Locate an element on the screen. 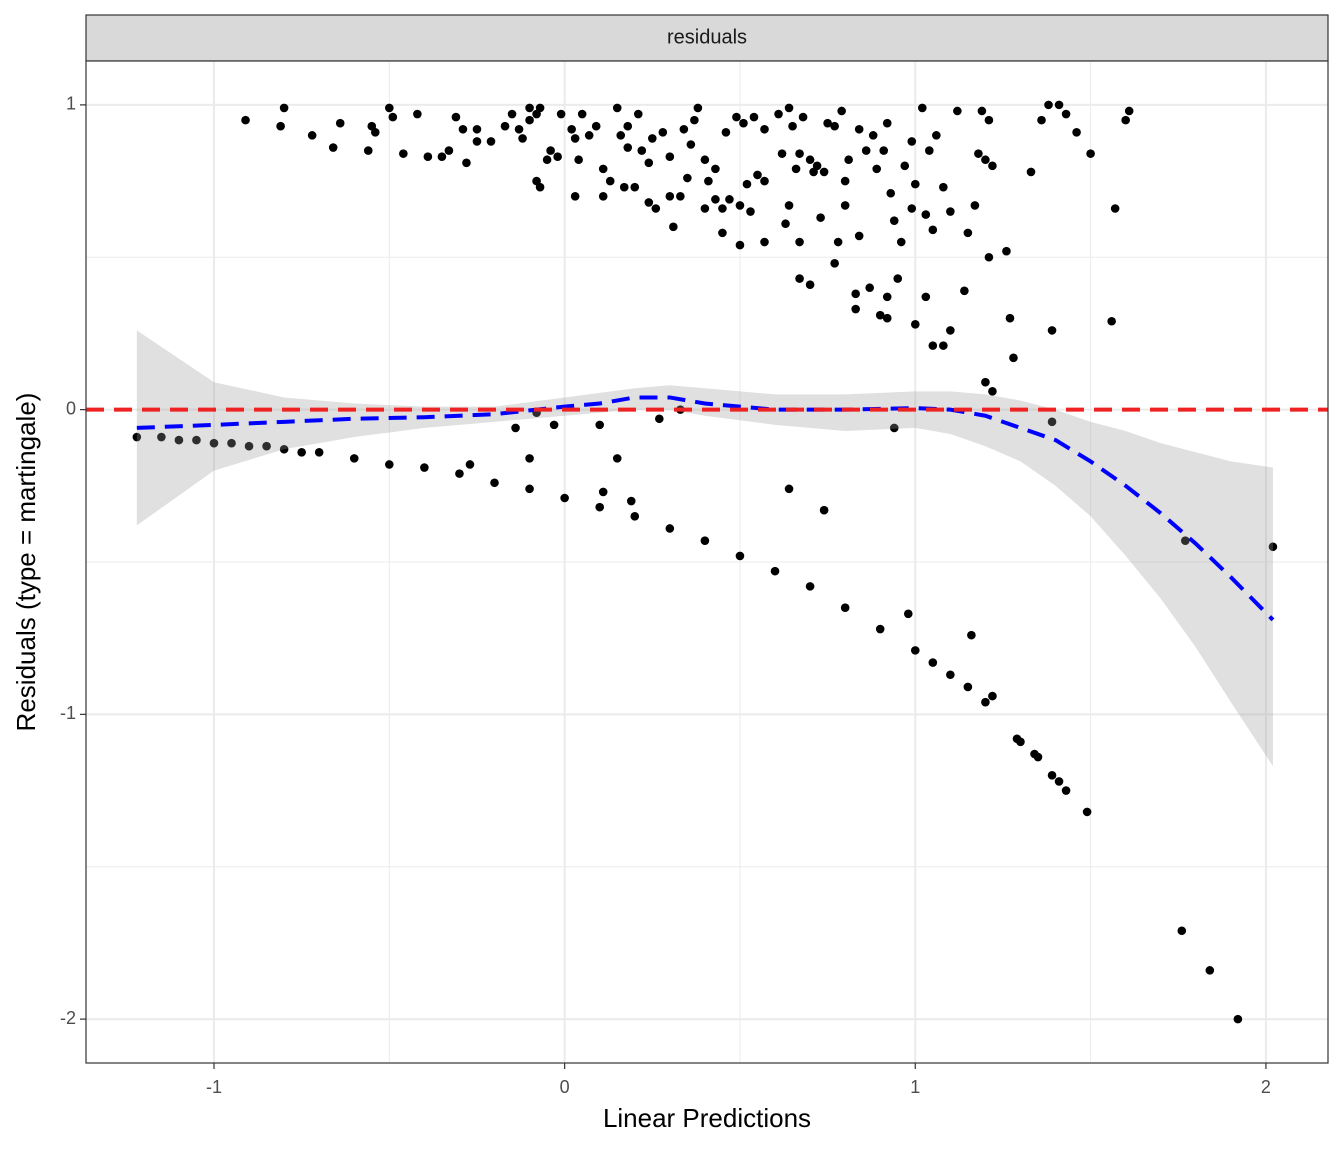  y-tick-label: 1 is located at coordinates (71, 104).